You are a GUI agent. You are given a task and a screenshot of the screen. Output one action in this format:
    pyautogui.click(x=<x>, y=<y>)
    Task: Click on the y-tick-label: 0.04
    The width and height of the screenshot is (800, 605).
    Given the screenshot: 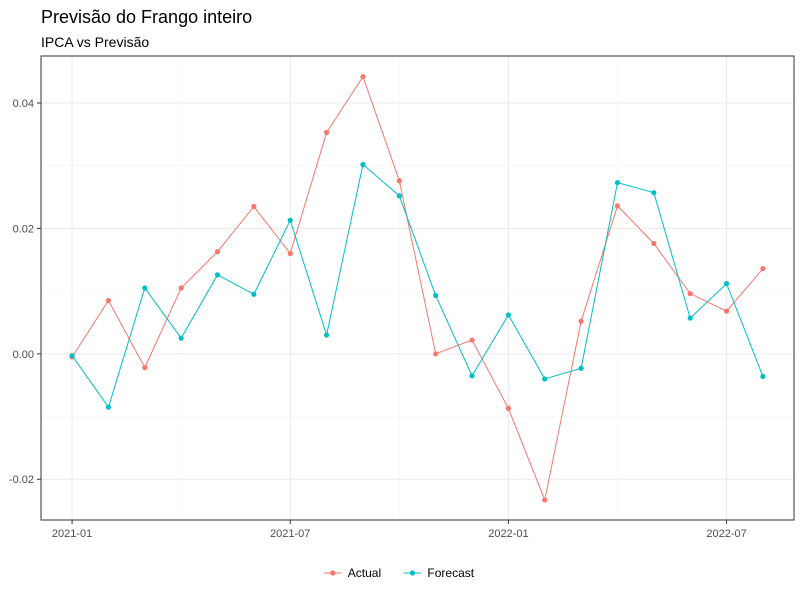 What is the action you would take?
    pyautogui.click(x=23, y=104)
    